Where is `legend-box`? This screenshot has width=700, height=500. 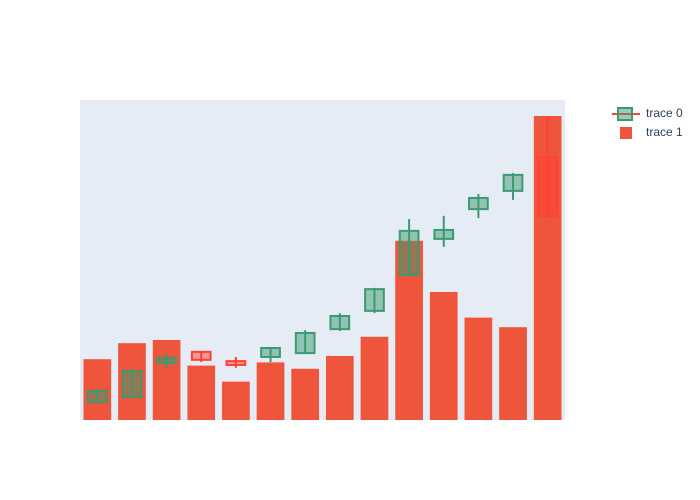 legend-box is located at coordinates (625, 114).